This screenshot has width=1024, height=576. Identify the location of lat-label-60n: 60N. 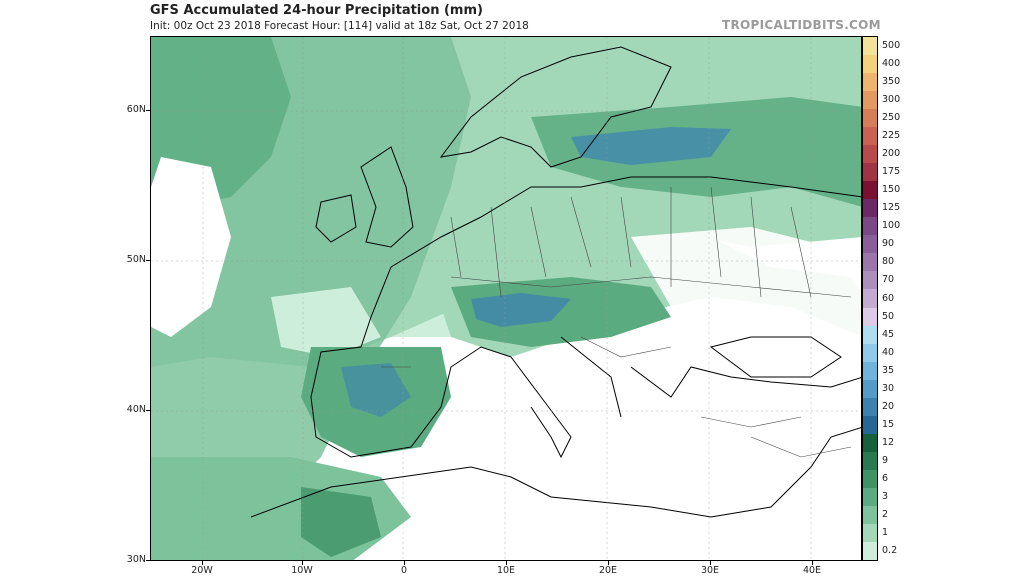
(136, 109).